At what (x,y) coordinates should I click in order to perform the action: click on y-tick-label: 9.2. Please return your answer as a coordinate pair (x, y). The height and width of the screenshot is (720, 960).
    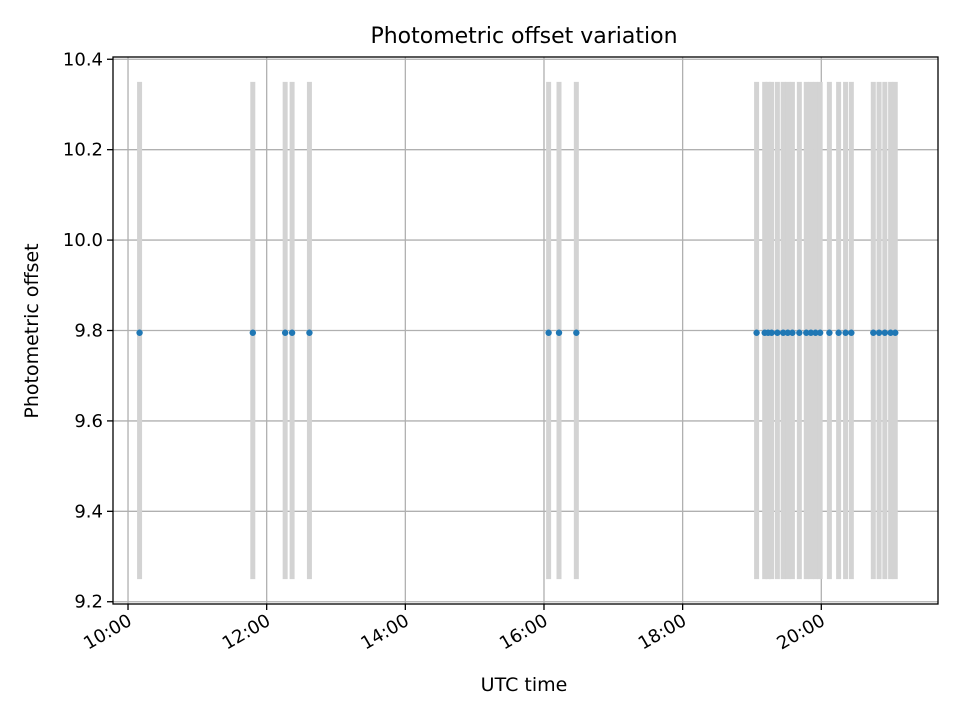
    Looking at the image, I should click on (88, 602).